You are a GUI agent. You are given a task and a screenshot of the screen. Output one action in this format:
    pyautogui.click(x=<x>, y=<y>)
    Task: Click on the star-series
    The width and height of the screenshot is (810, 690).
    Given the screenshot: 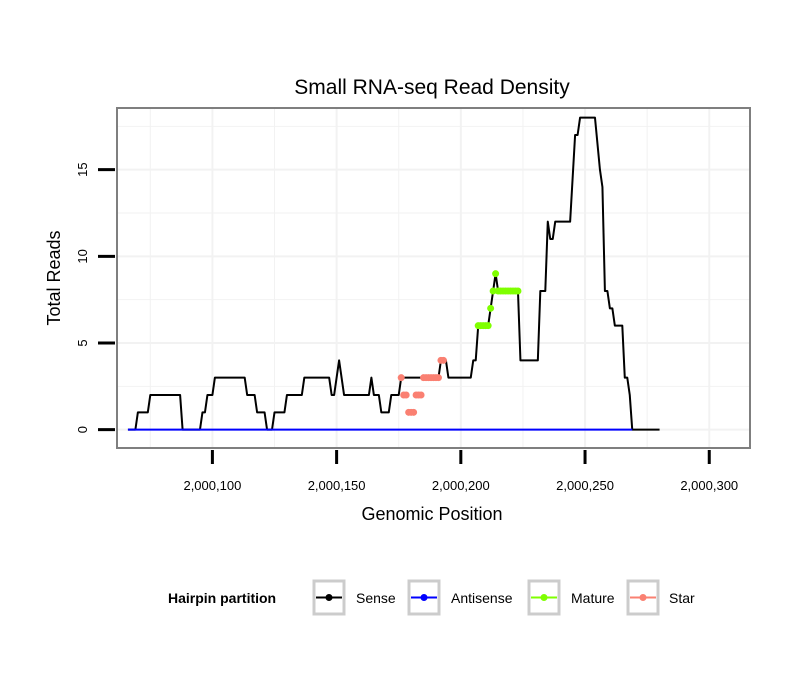 What is the action you would take?
    pyautogui.click(x=422, y=386)
    